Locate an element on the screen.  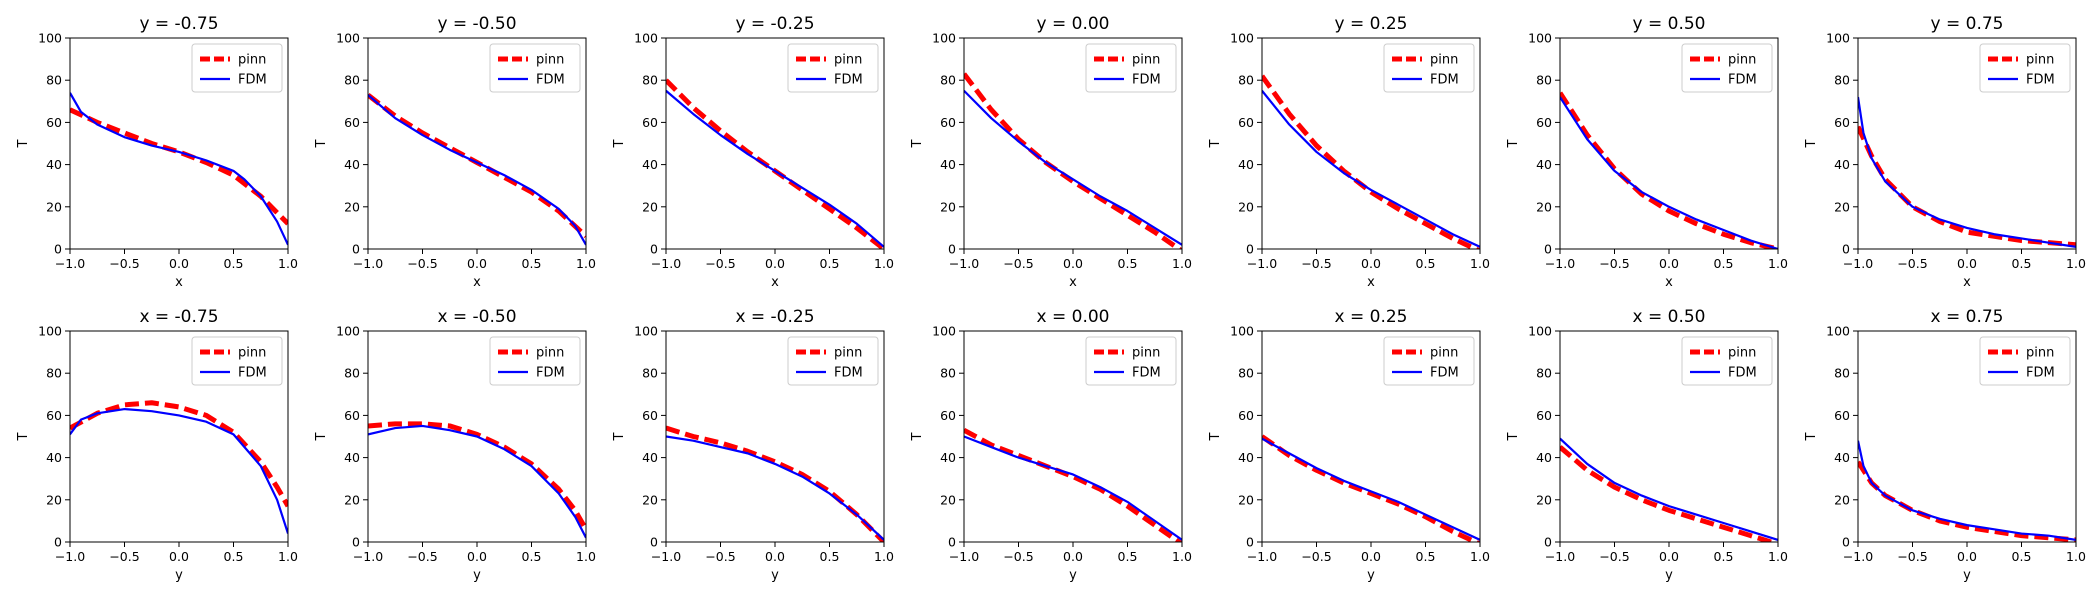
subplot-title: y = -0.50 is located at coordinates (476, 24).